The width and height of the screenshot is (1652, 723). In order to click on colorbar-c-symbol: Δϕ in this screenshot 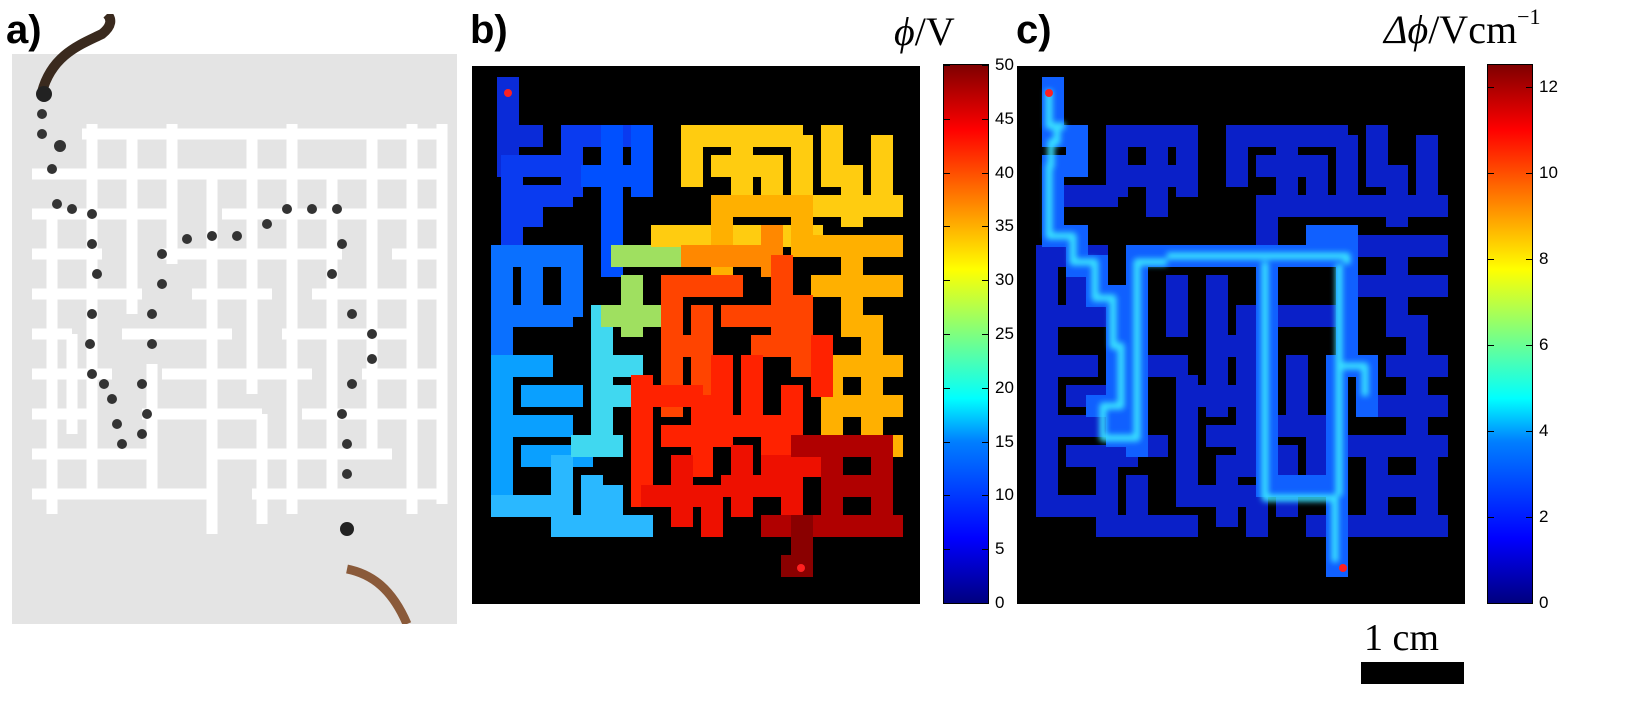, I will do `click(1406, 29)`.